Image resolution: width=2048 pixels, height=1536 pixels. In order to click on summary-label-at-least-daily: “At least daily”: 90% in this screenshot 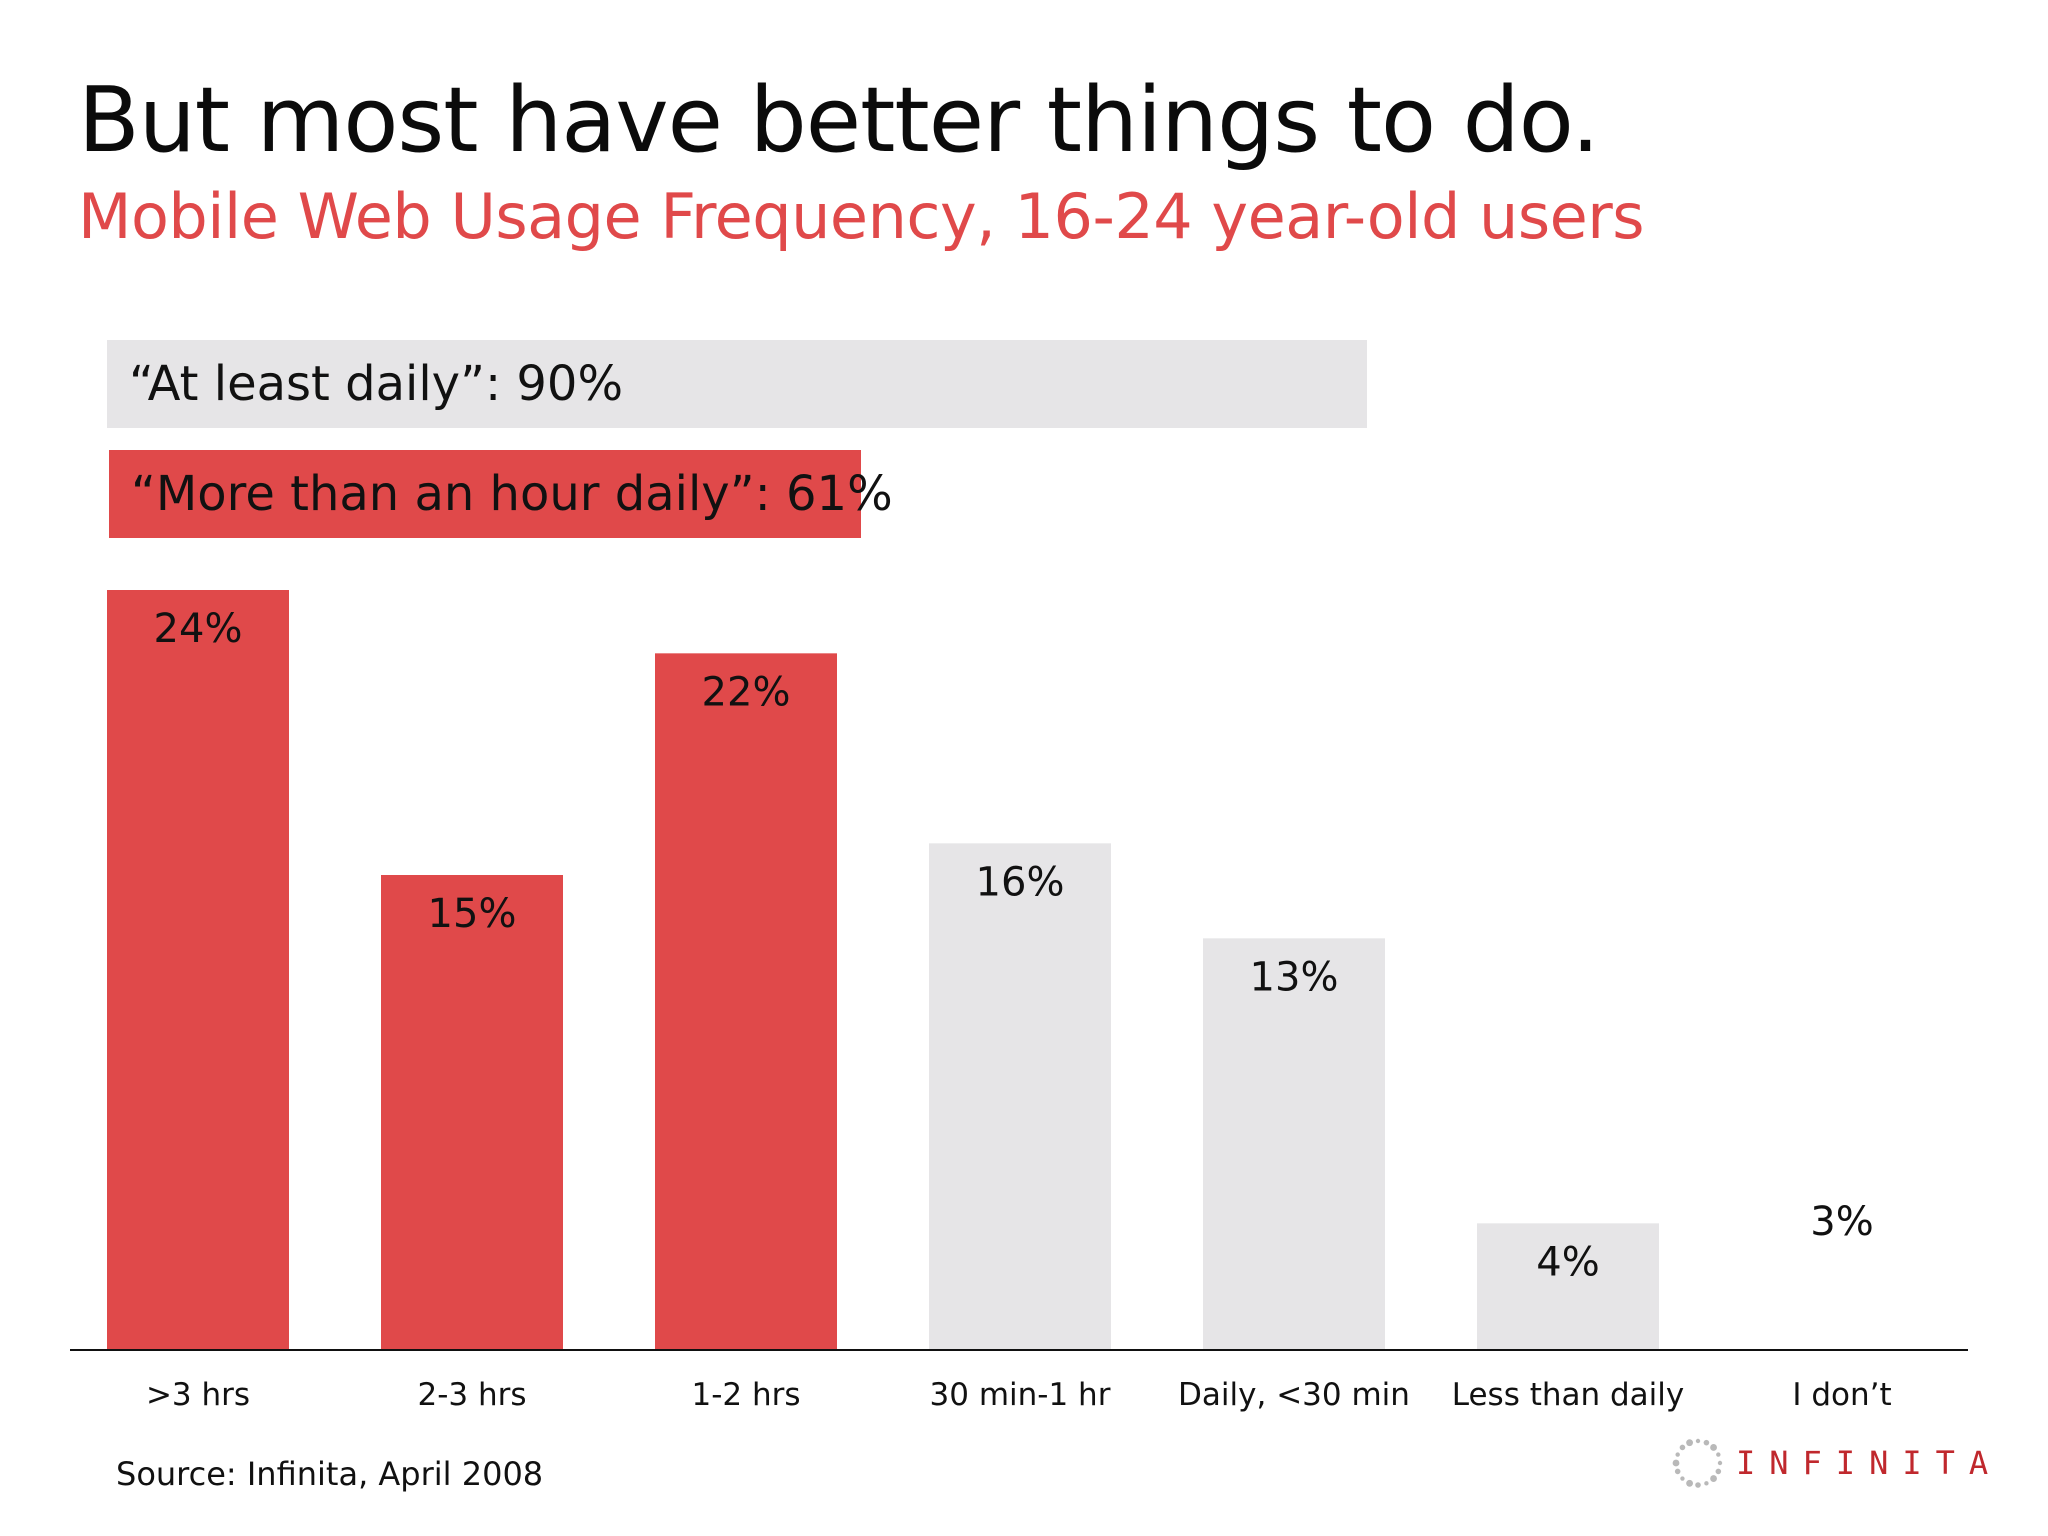, I will do `click(376, 384)`.